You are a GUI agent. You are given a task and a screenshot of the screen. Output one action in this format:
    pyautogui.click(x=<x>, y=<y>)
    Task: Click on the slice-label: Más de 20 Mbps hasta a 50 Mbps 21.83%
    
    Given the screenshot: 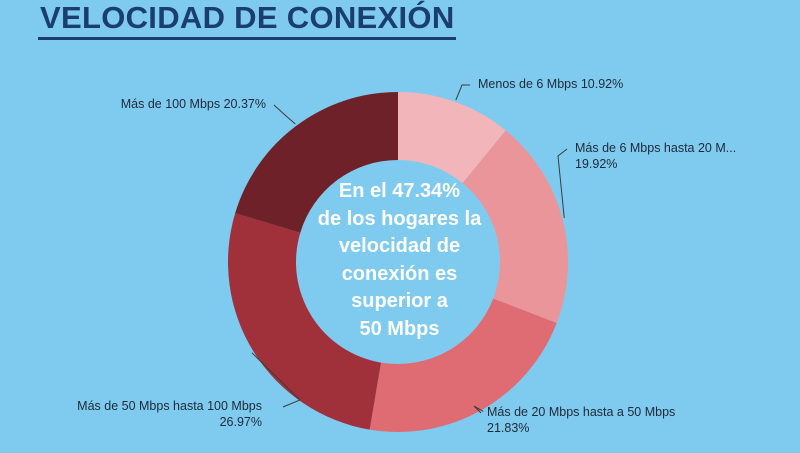 What is the action you would take?
    pyautogui.click(x=581, y=420)
    